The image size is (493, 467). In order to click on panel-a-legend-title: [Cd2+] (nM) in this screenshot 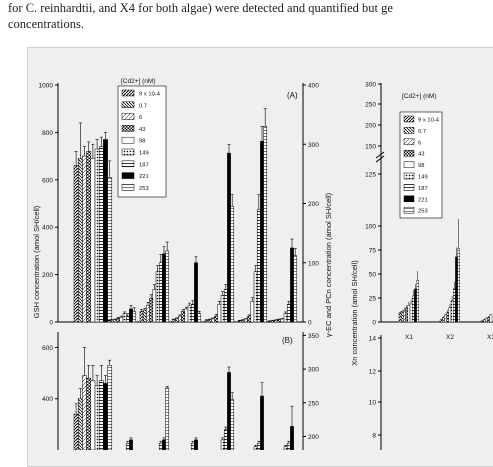, I will do `click(138, 81)`.